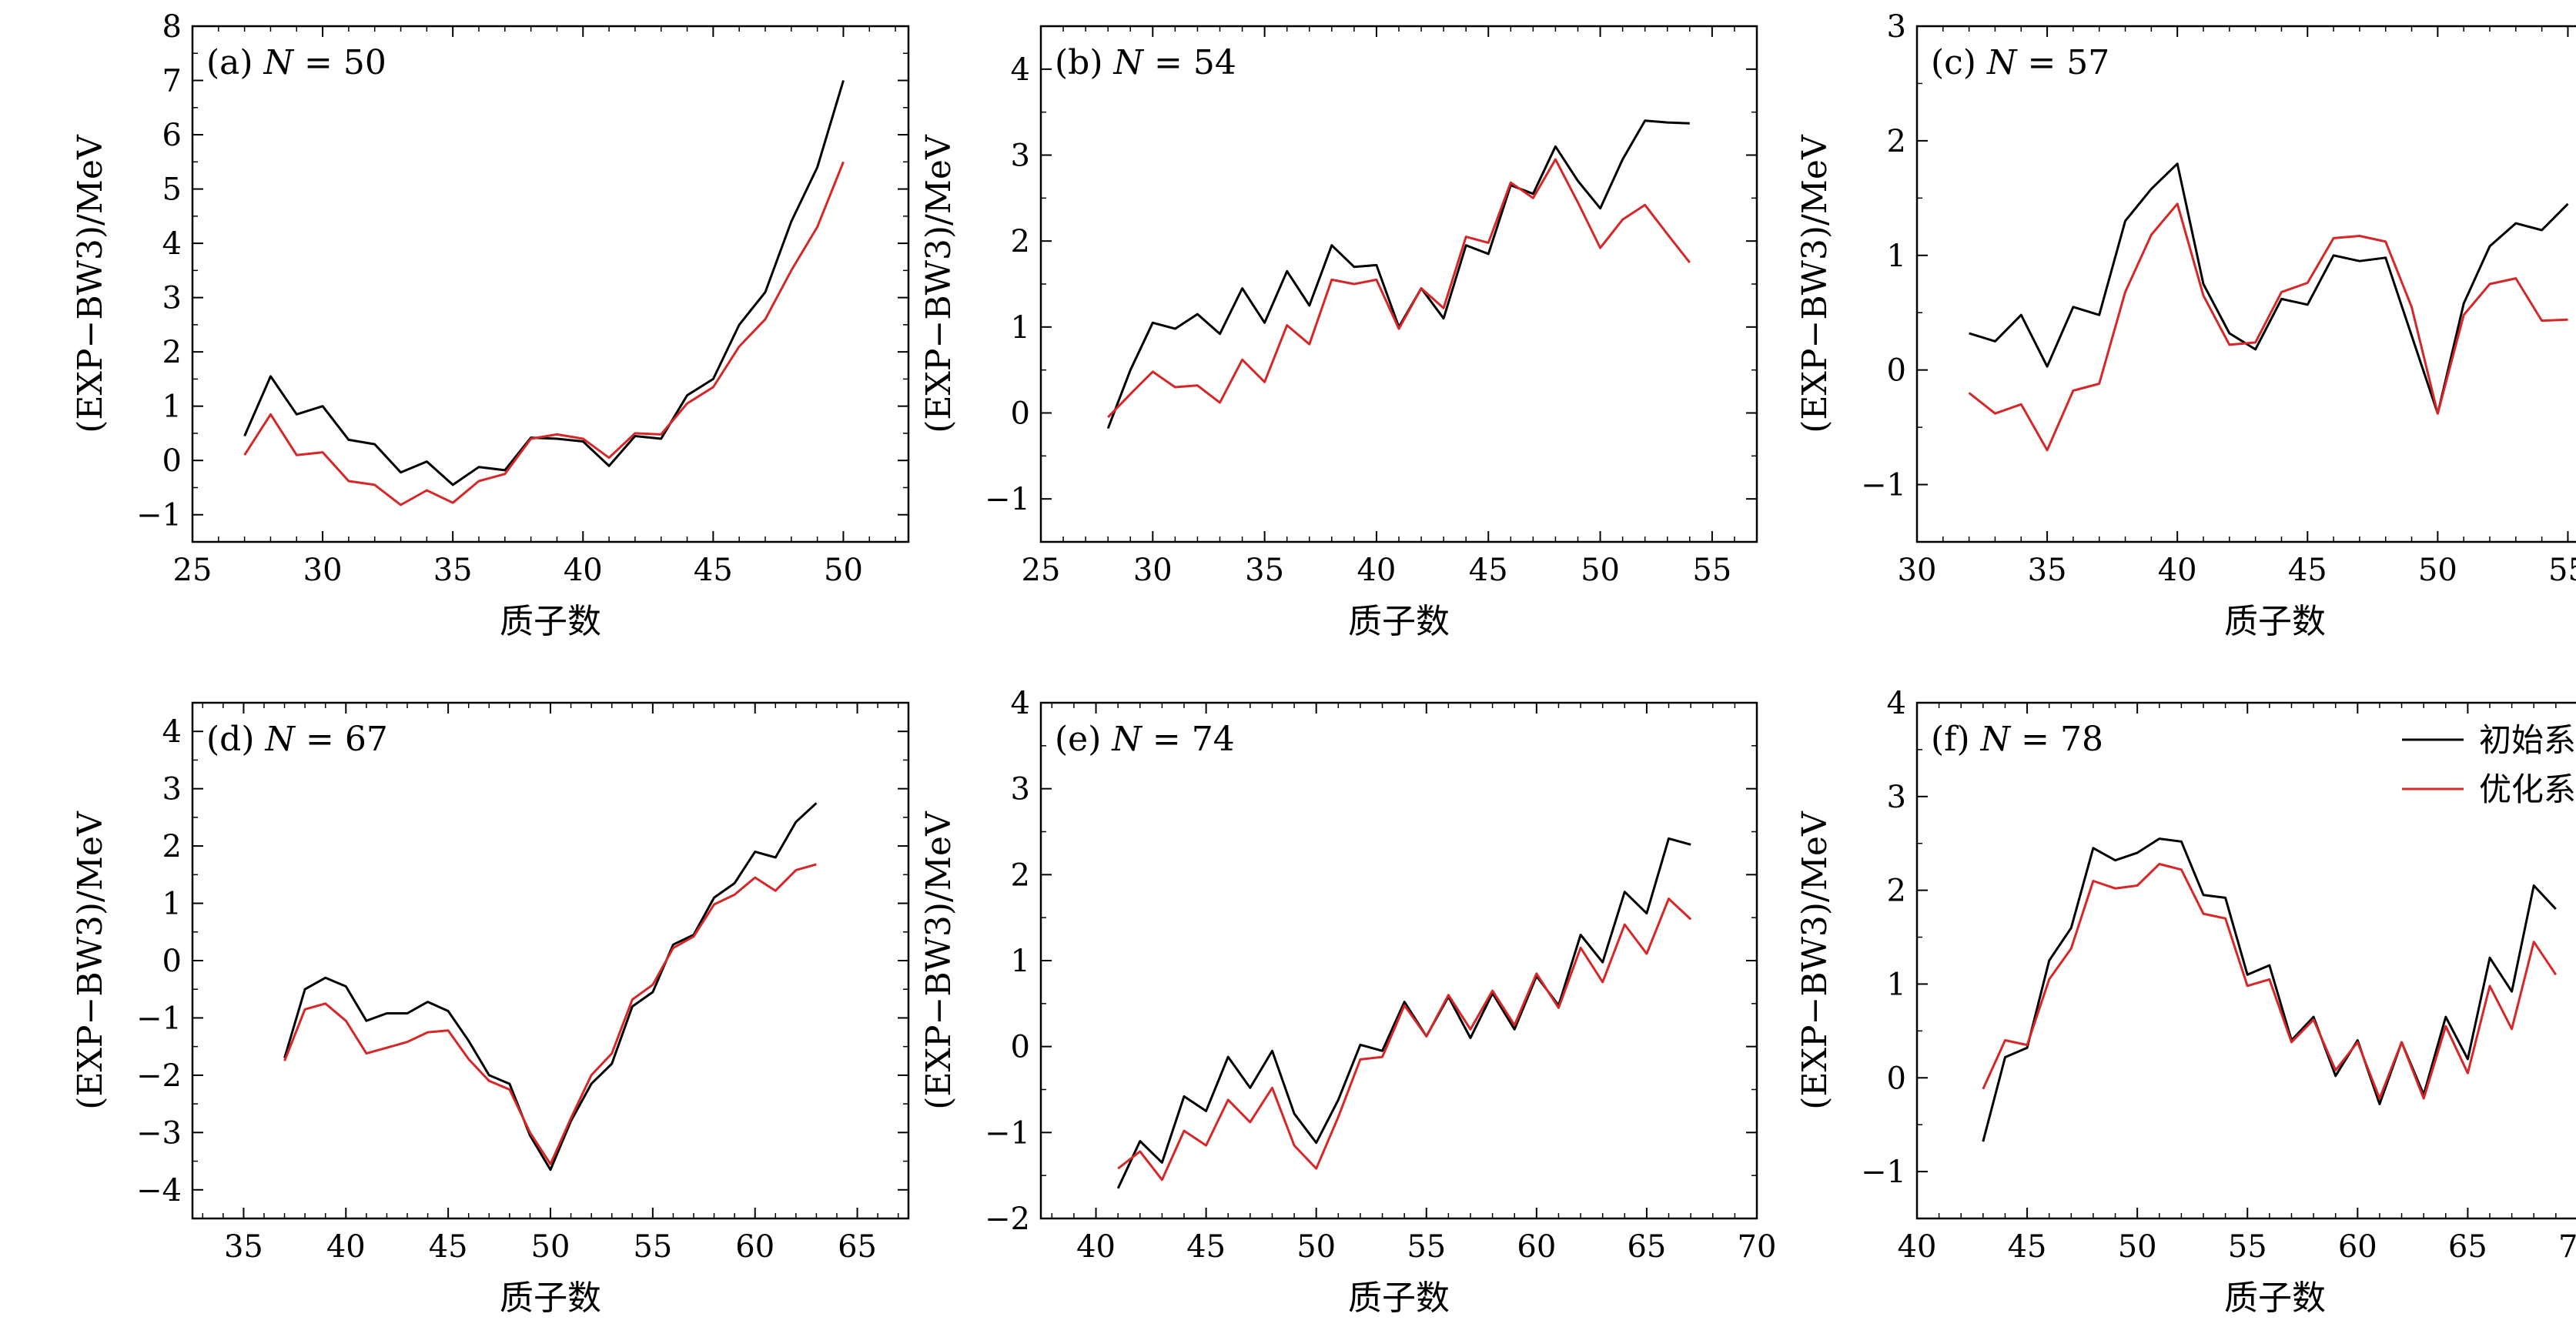 This screenshot has width=2576, height=1337. Describe the element at coordinates (159, 1133) in the screenshot. I see `y-tick-label: −3` at that location.